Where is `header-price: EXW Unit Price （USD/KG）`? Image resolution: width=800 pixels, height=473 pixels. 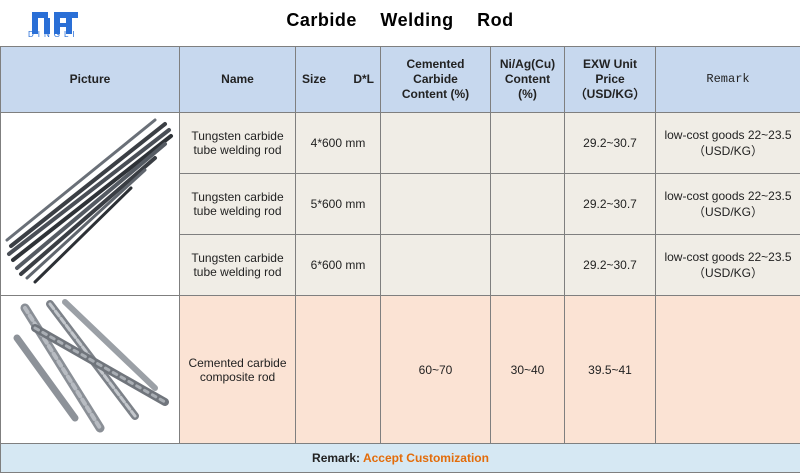
header-price: EXW Unit Price （USD/KG） is located at coordinates (610, 80).